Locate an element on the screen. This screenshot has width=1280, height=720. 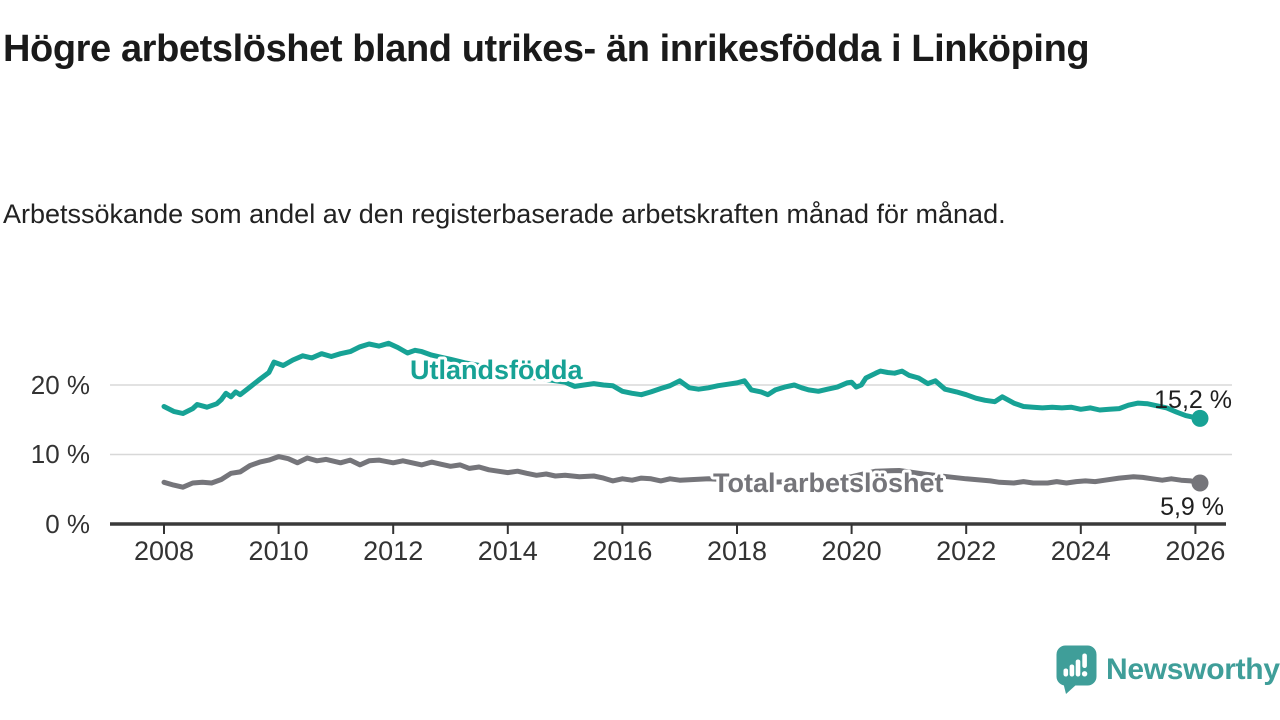
x-axis-label: 2018 is located at coordinates (737, 551).